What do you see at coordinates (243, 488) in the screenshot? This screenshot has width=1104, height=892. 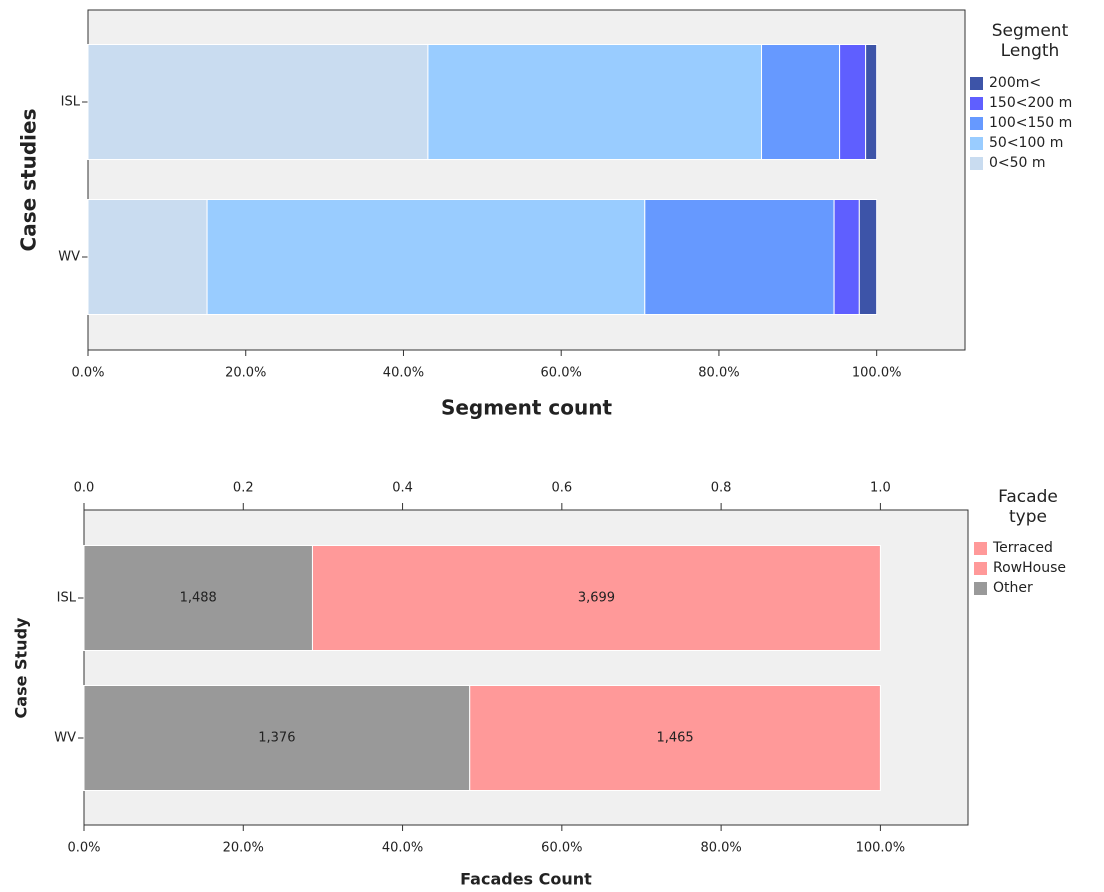 I see `x2-tick-label: 0.2` at bounding box center [243, 488].